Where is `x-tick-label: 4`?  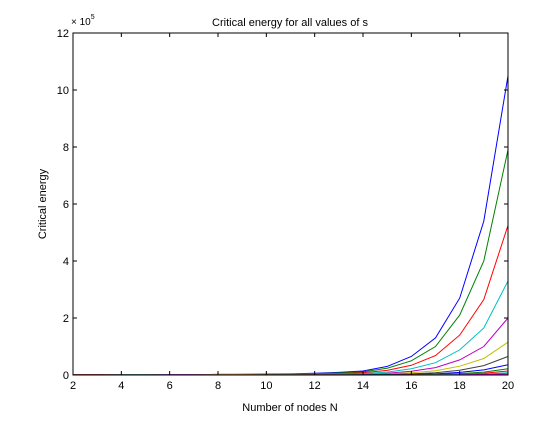 x-tick-label: 4 is located at coordinates (121, 386).